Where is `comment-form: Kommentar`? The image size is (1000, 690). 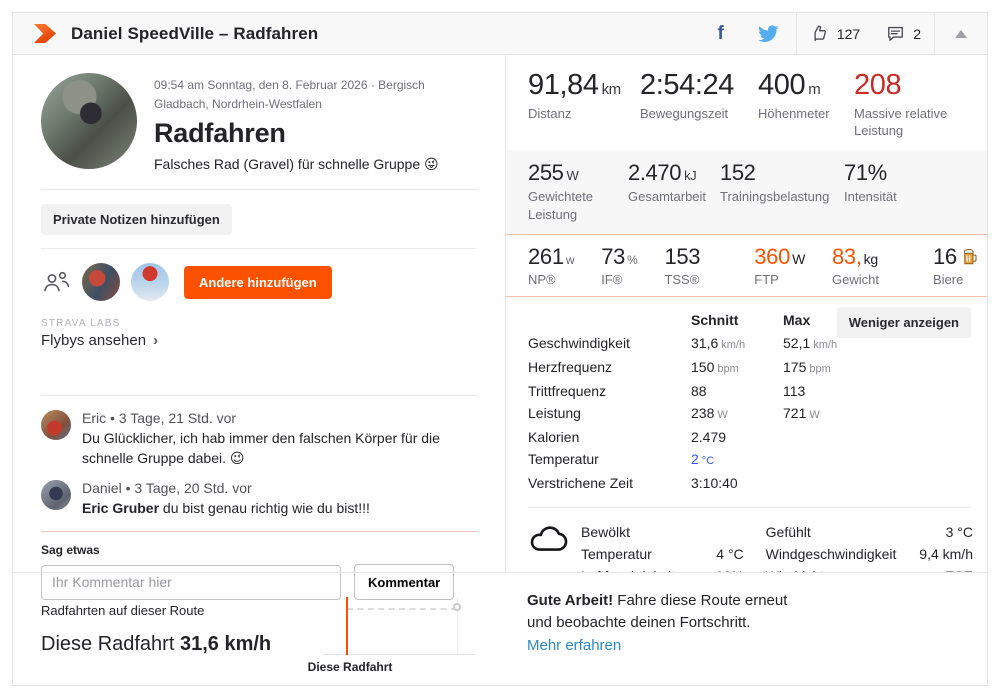 comment-form: Kommentar is located at coordinates (259, 582).